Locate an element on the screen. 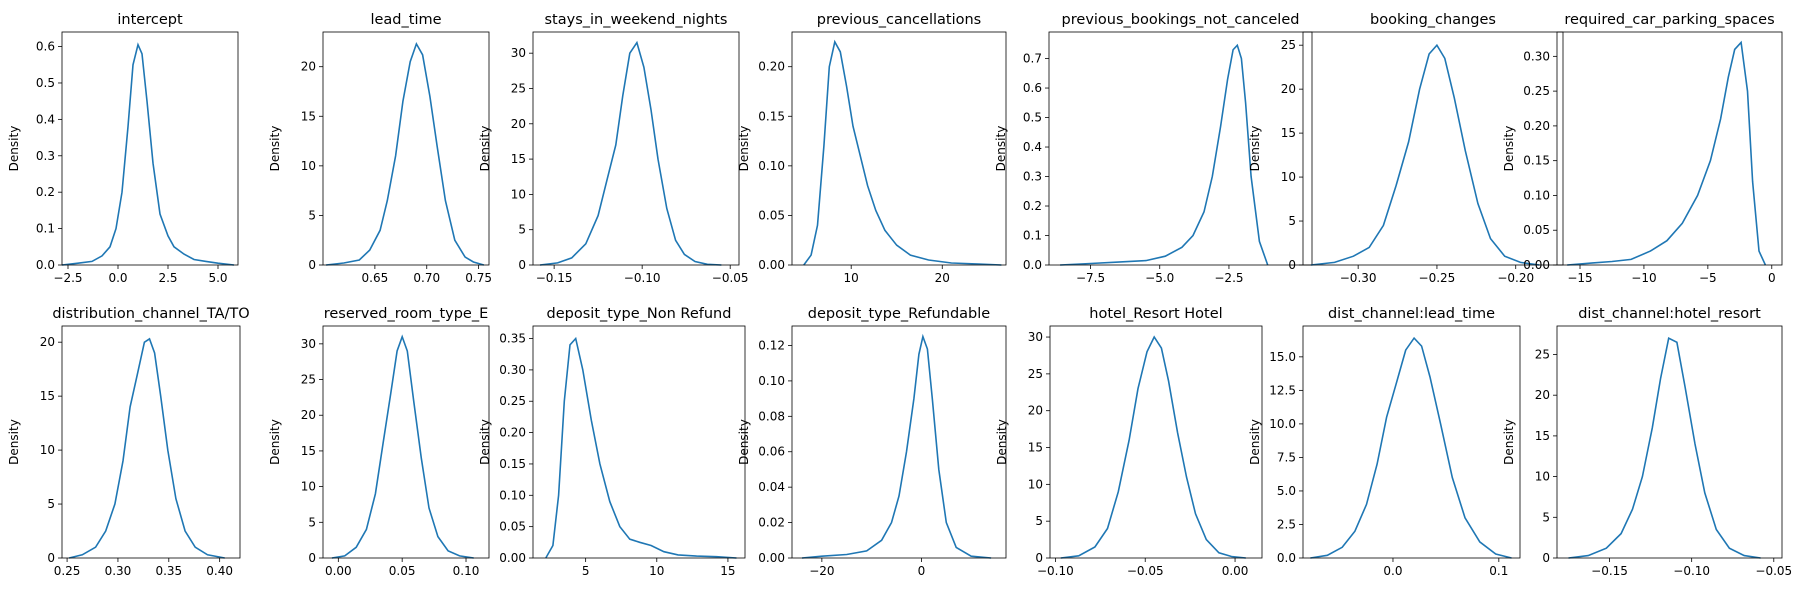  subplot-title: lead_time is located at coordinates (405, 20).